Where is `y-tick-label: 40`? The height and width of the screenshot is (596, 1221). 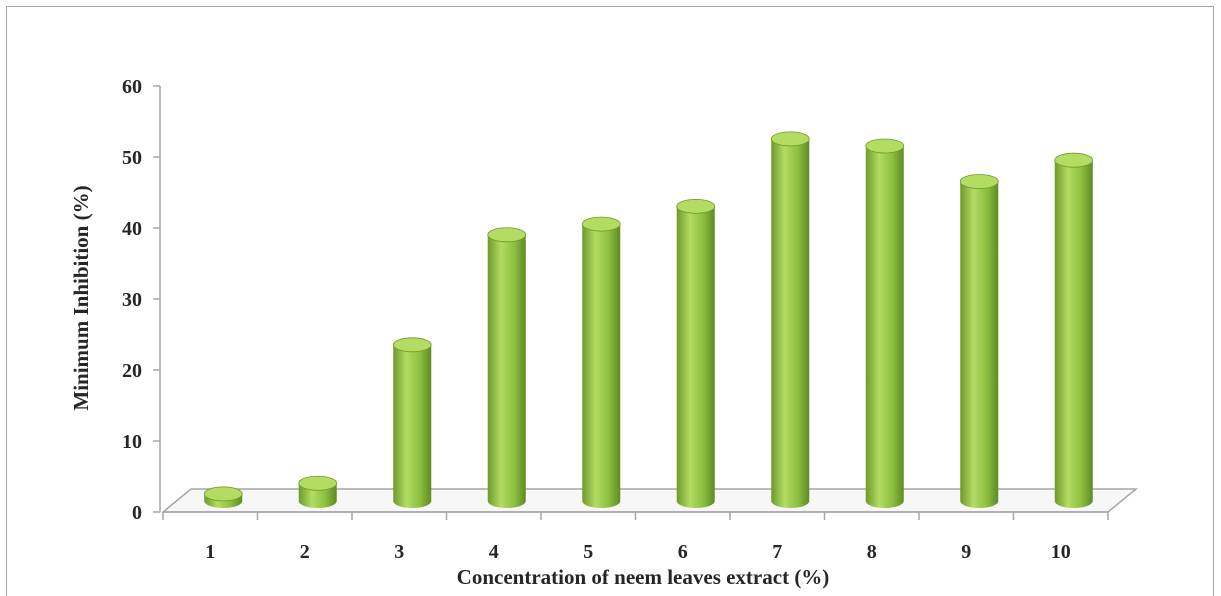 y-tick-label: 40 is located at coordinates (132, 229).